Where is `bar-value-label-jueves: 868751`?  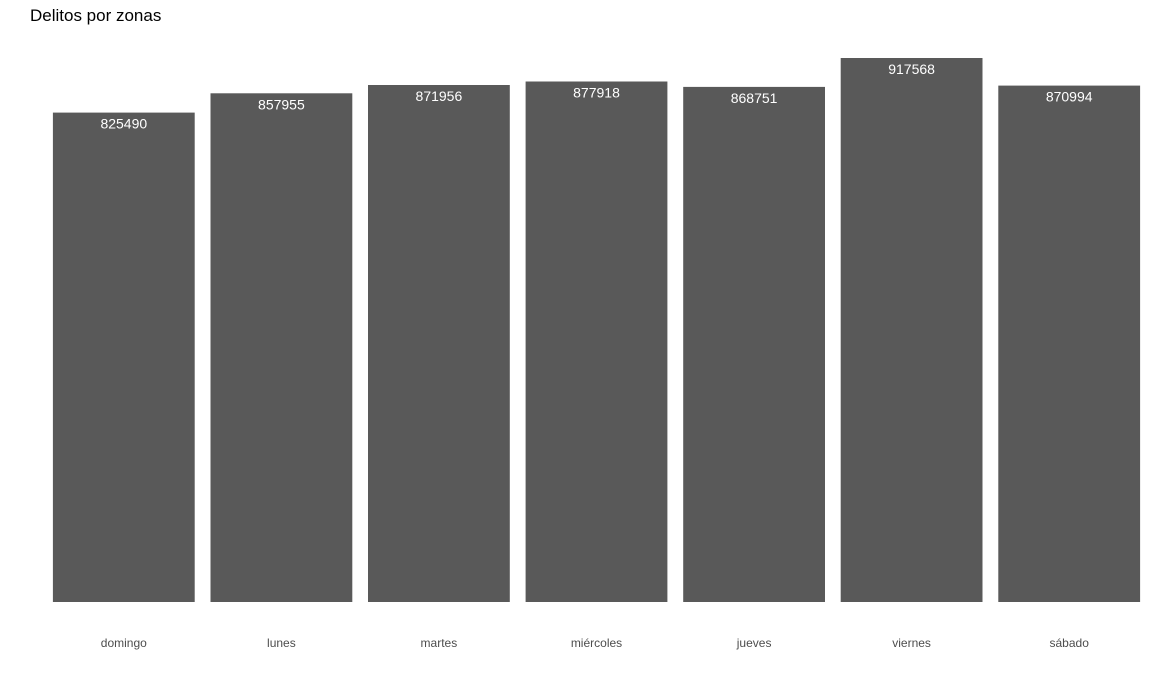 bar-value-label-jueves: 868751 is located at coordinates (754, 98).